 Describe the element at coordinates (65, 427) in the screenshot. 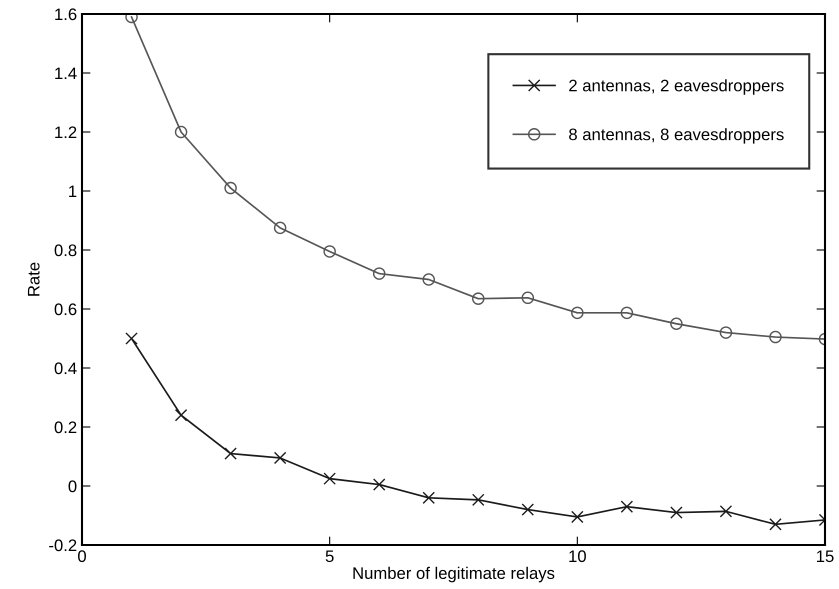

I see `y-tick-label: 0.2` at that location.